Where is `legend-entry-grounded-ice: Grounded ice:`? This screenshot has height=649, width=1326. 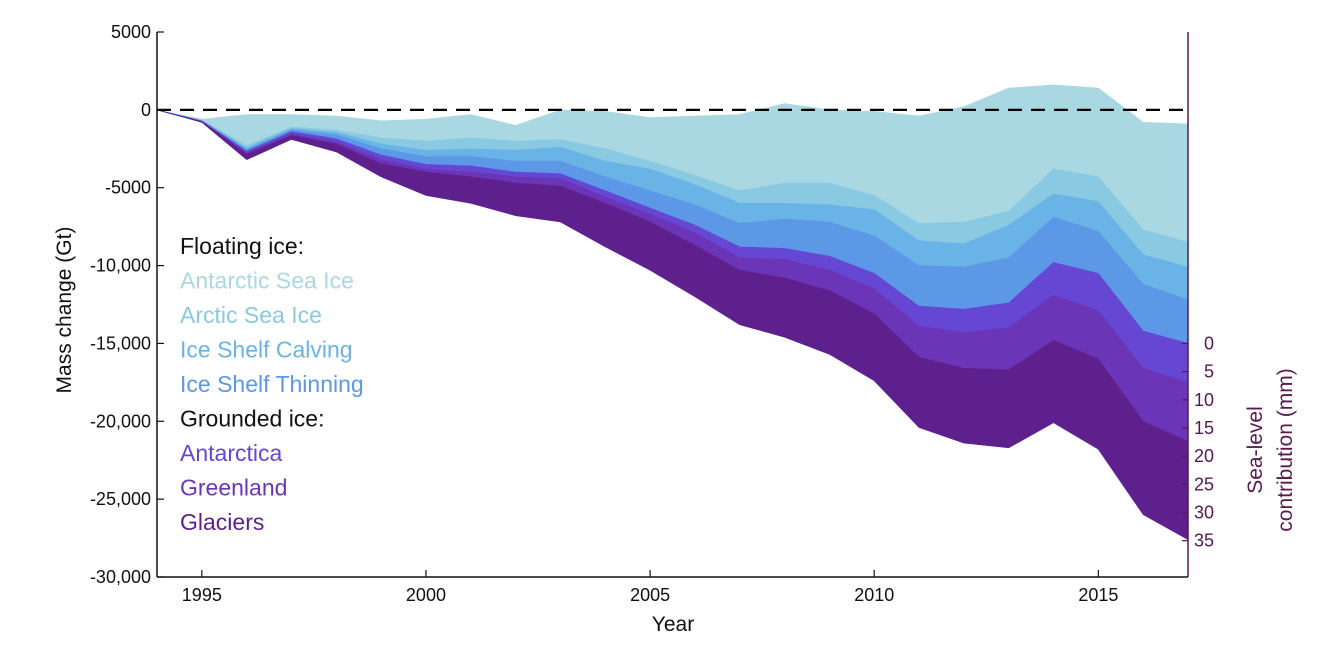
legend-entry-grounded-ice: Grounded ice: is located at coordinates (252, 419).